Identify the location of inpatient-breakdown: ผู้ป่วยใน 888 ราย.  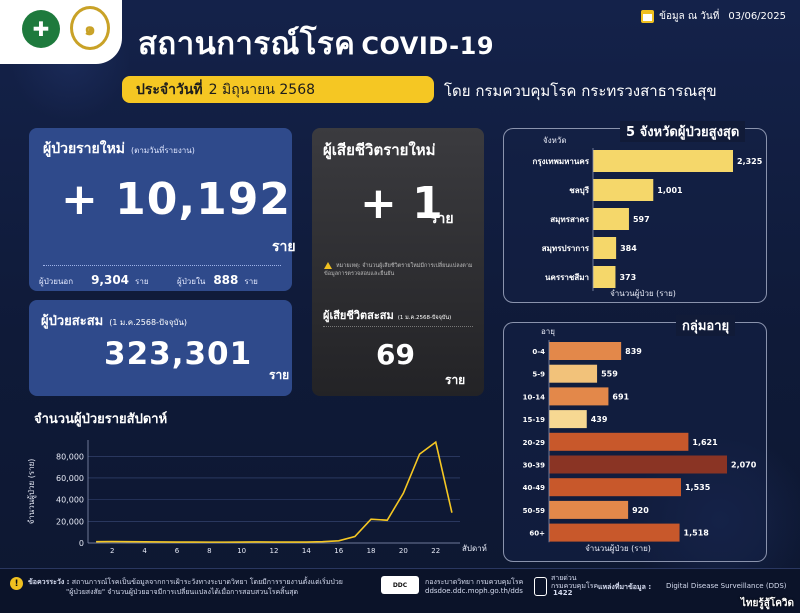
(217, 280).